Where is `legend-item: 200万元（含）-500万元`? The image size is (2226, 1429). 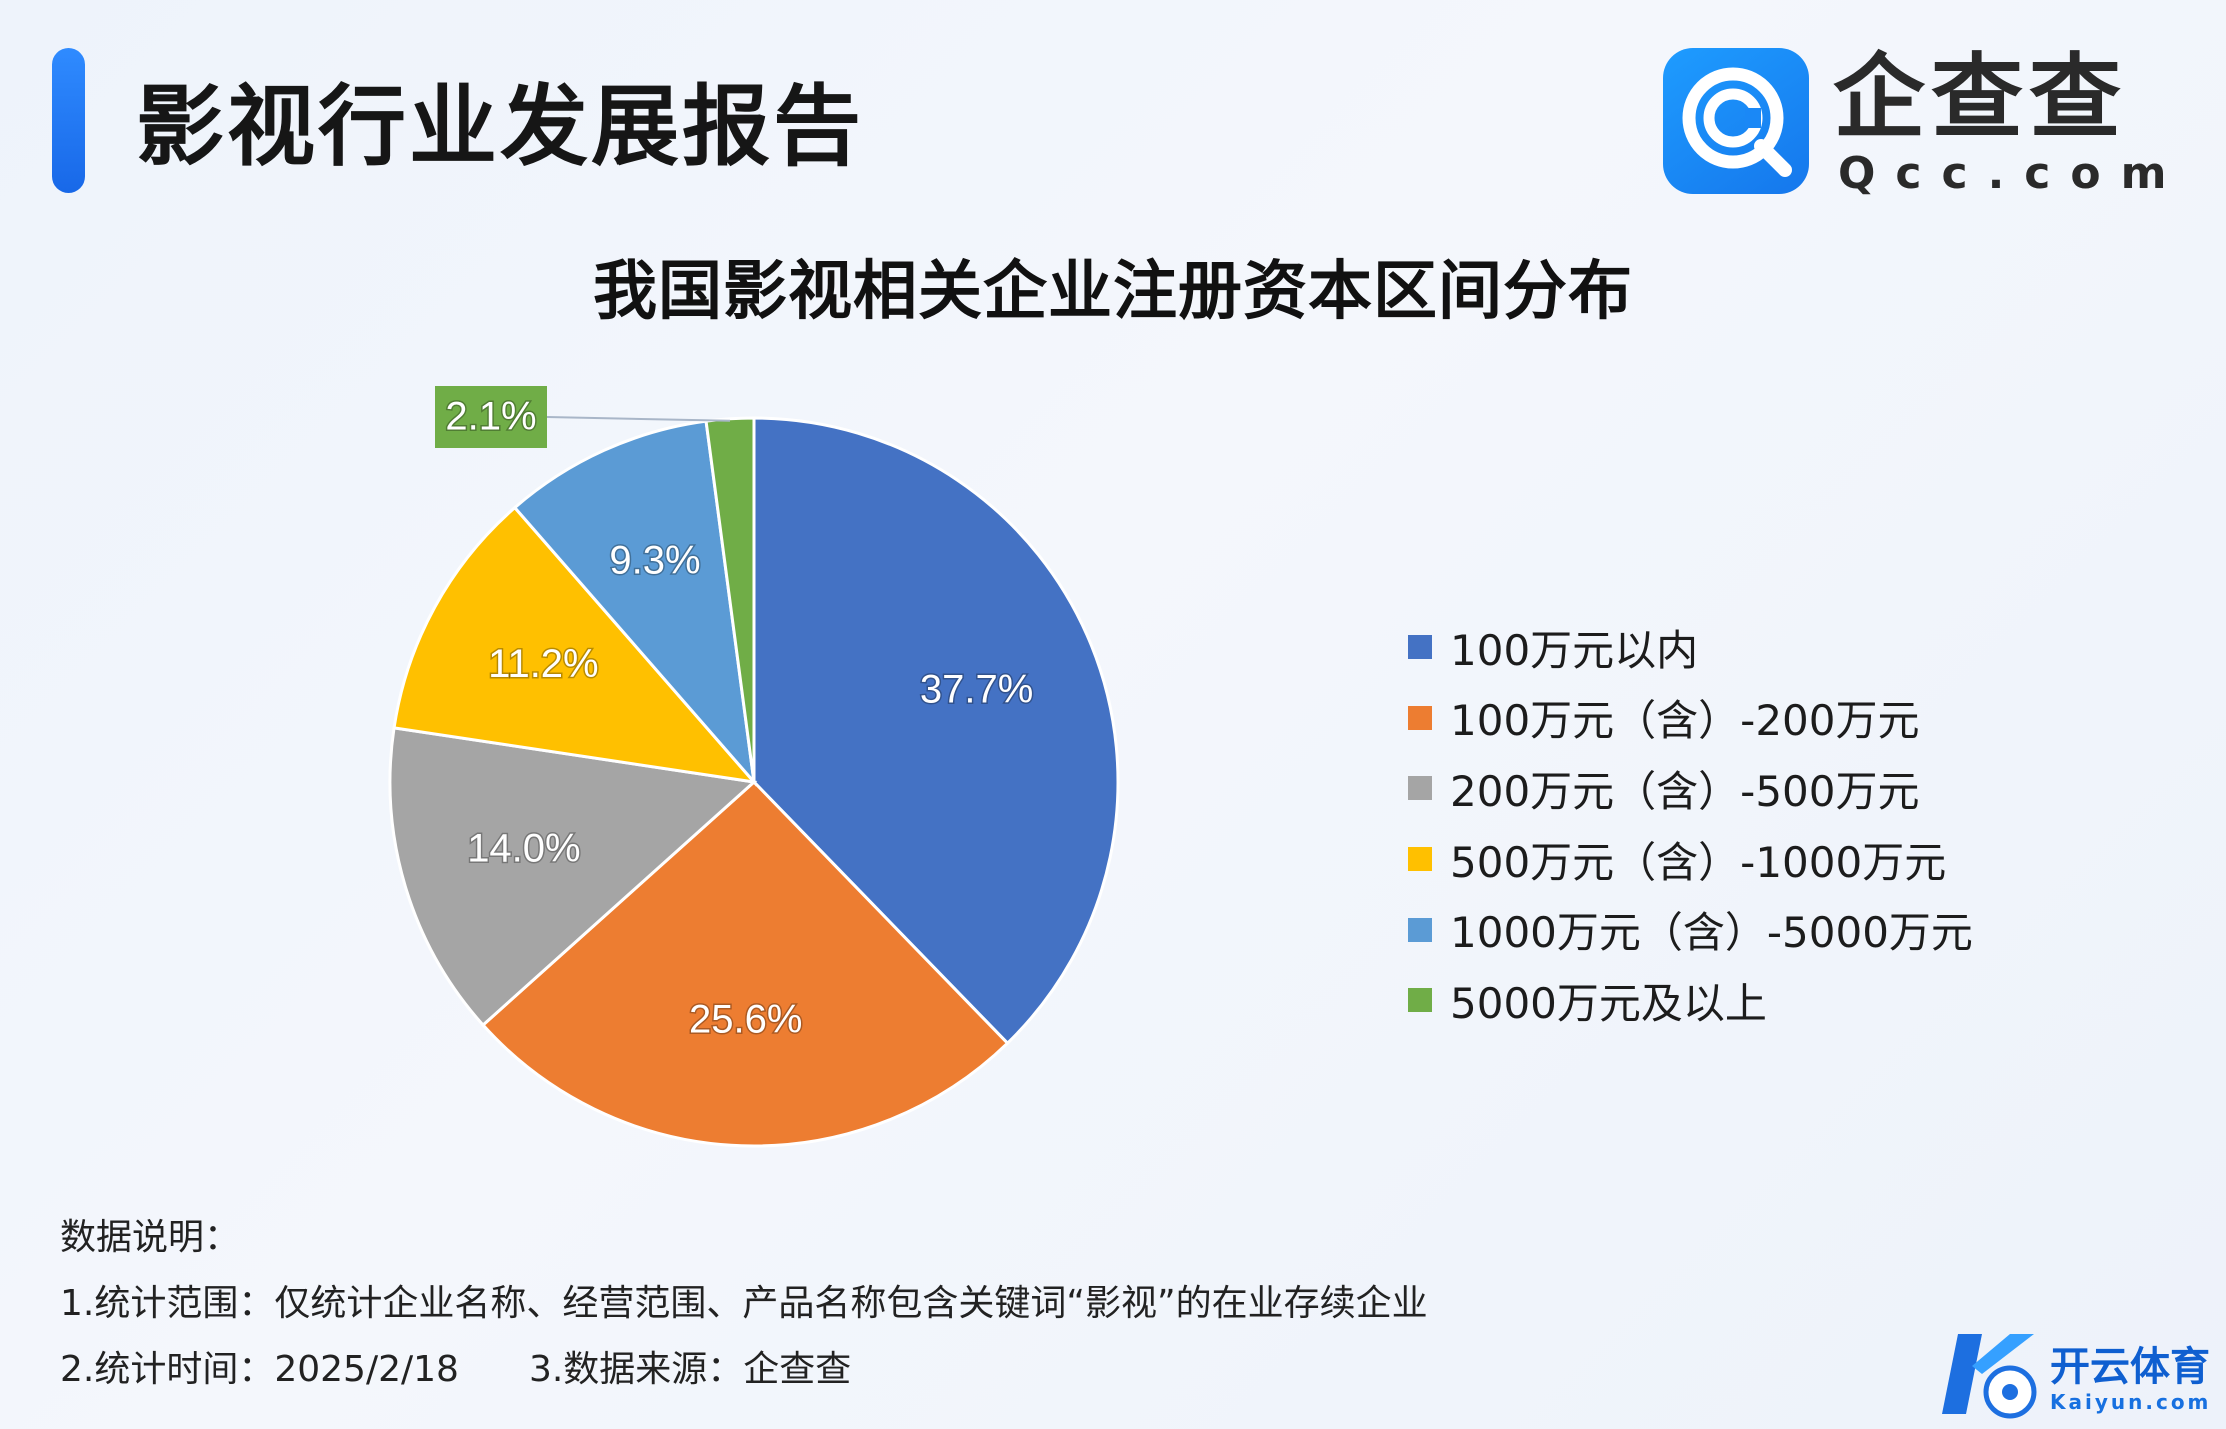
legend-item: 200万元（含）-500万元 is located at coordinates (1690, 788).